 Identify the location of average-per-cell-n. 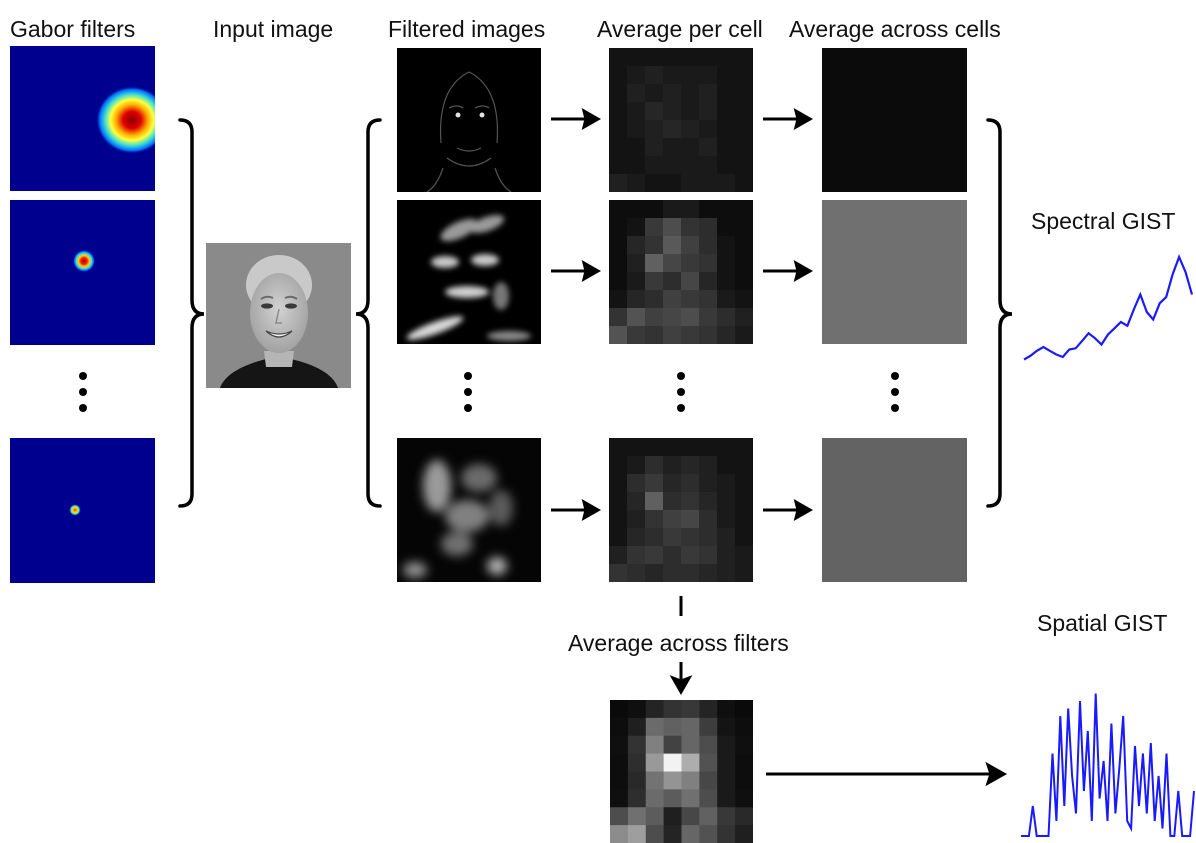
(681, 510).